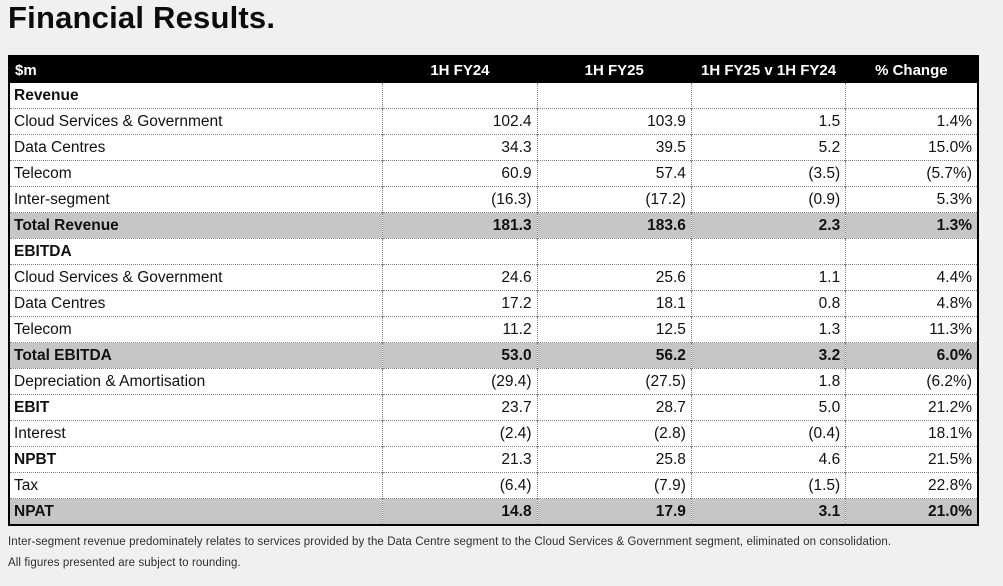  I want to click on row-value-cell: 21.0%, so click(911, 511).